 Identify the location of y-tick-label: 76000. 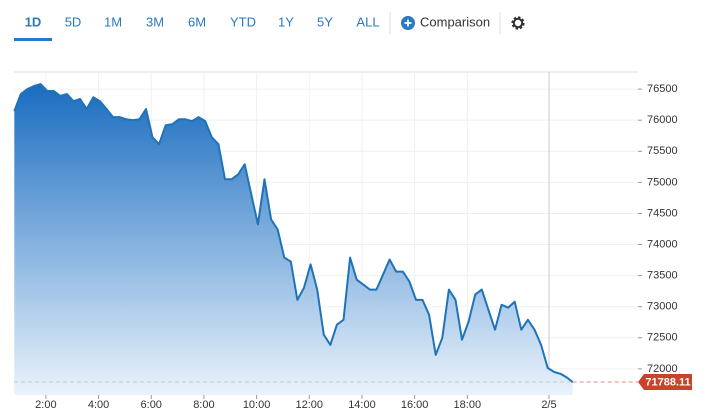
(662, 120).